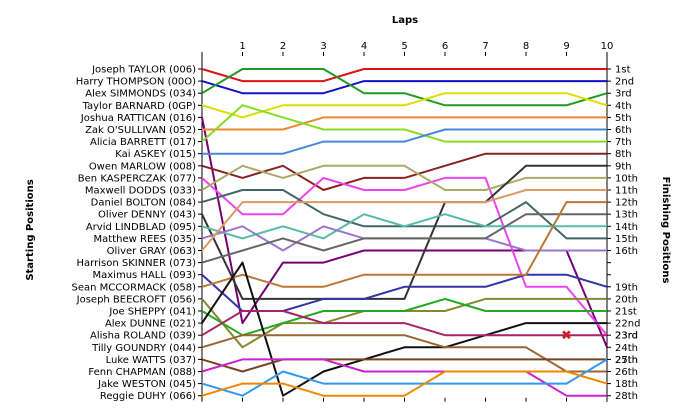  What do you see at coordinates (626, 396) in the screenshot?
I see `finishing-position-label: 28th` at bounding box center [626, 396].